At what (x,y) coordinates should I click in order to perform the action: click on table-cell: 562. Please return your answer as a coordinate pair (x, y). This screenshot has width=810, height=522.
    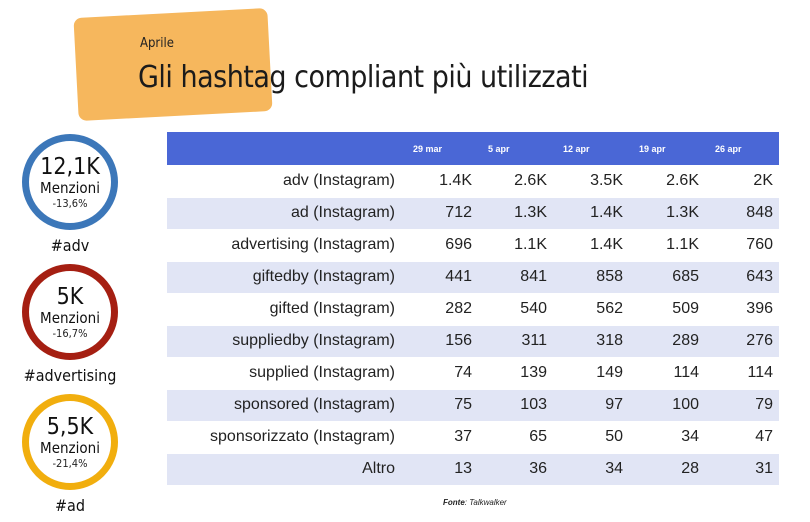
    Looking at the image, I should click on (591, 309).